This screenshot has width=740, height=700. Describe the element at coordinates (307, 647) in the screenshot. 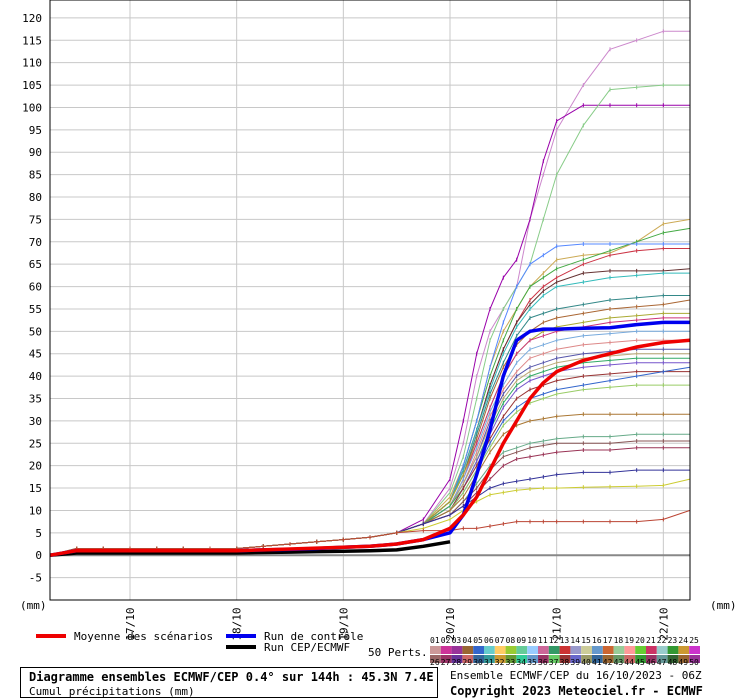

I see `legend-cep-label: Run CEP/ECMWF` at that location.